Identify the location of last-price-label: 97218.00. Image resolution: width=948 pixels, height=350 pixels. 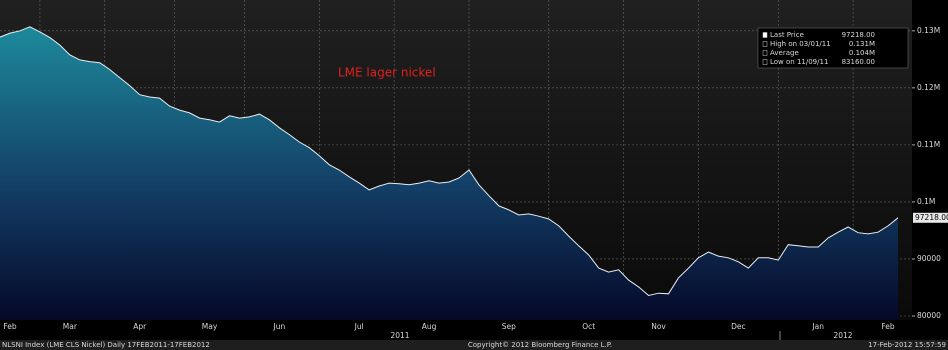
(931, 217).